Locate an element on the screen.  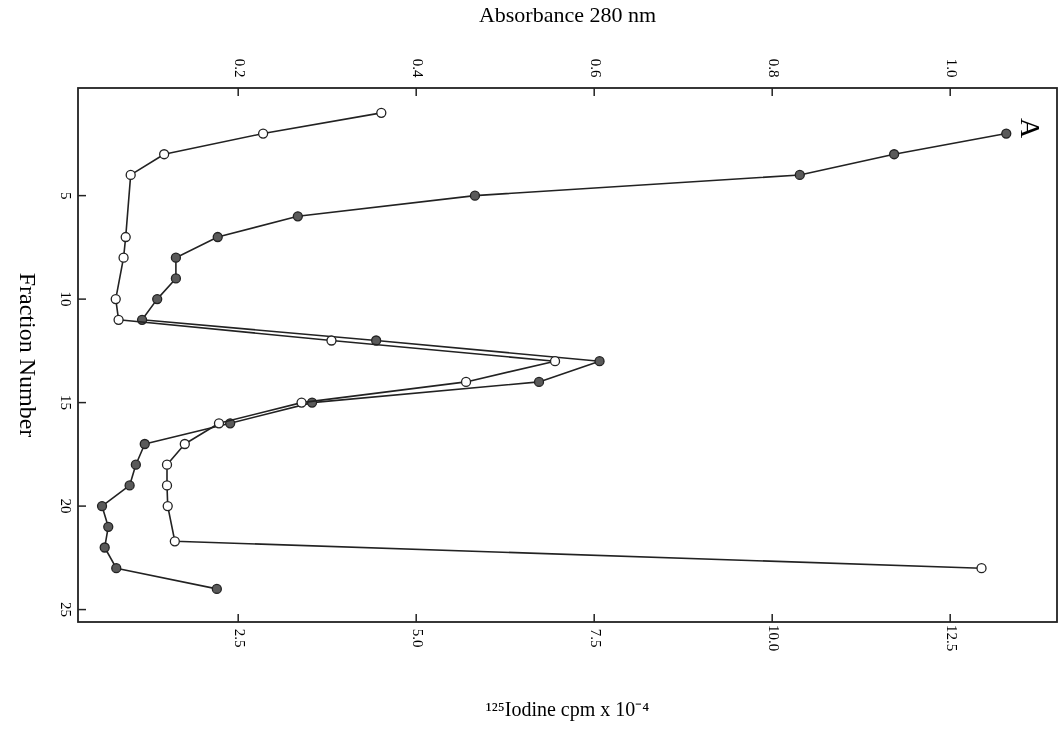
y-tick-label: 20 is located at coordinates (65, 506).